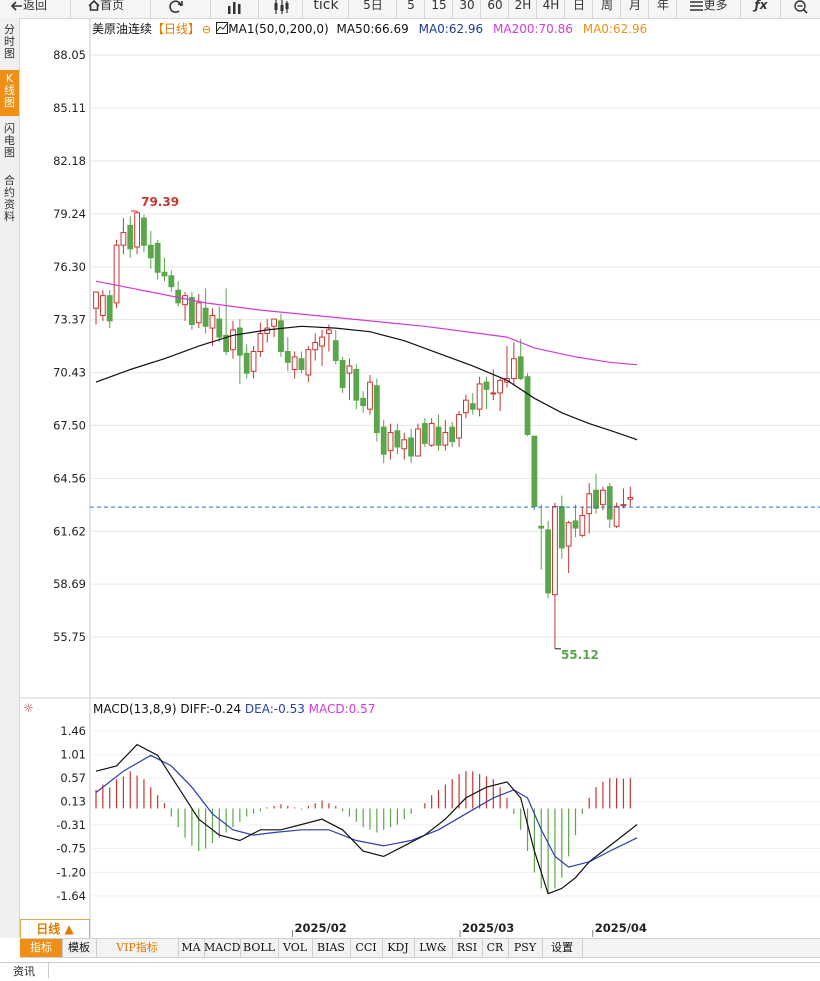 This screenshot has height=981, width=820. Describe the element at coordinates (69, 161) in the screenshot. I see `price-tick-label: 82.18` at that location.